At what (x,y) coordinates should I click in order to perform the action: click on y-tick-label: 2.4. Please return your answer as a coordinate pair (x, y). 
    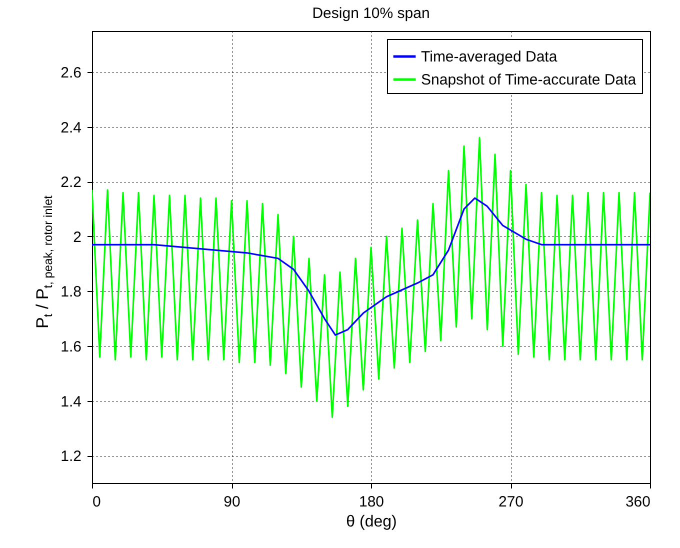
    Looking at the image, I should click on (71, 127).